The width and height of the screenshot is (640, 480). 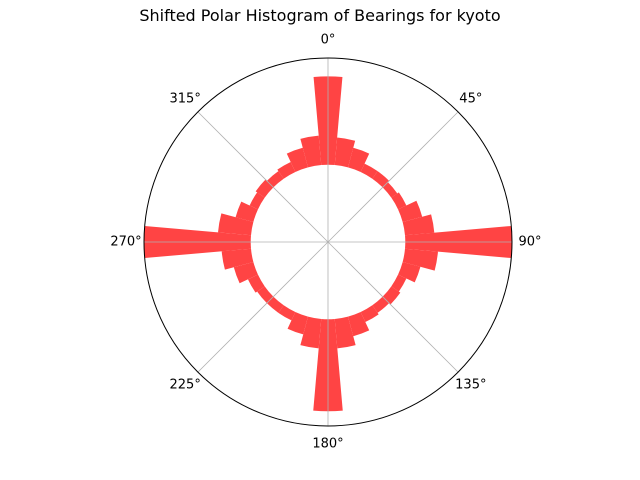 What do you see at coordinates (185, 384) in the screenshot?
I see `theta-tick-label: 225°` at bounding box center [185, 384].